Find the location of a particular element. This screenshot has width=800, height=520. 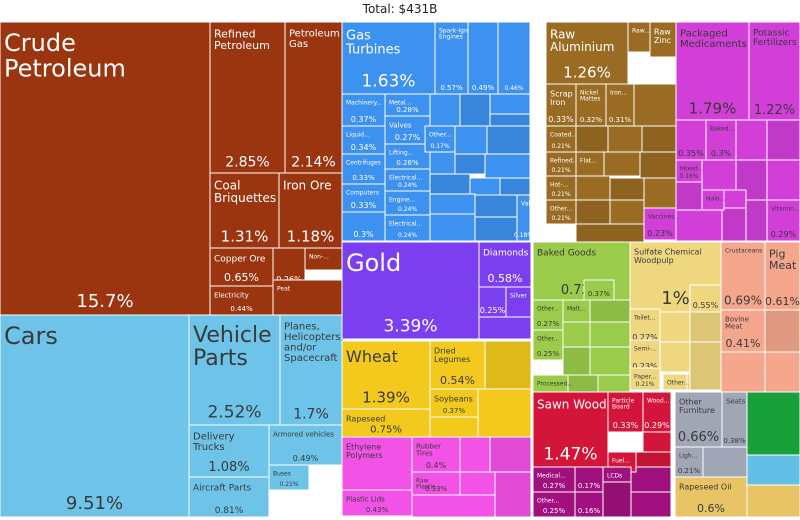

treemap-cell-label: Raw is located at coordinates (562, 35).